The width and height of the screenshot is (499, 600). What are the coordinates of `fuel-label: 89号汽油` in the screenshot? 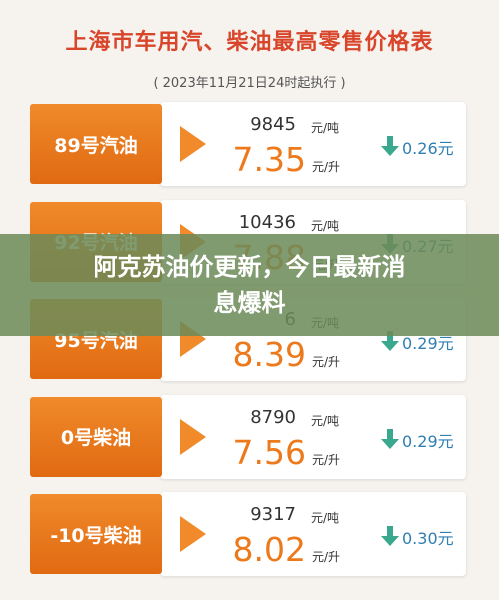 It's located at (96, 144).